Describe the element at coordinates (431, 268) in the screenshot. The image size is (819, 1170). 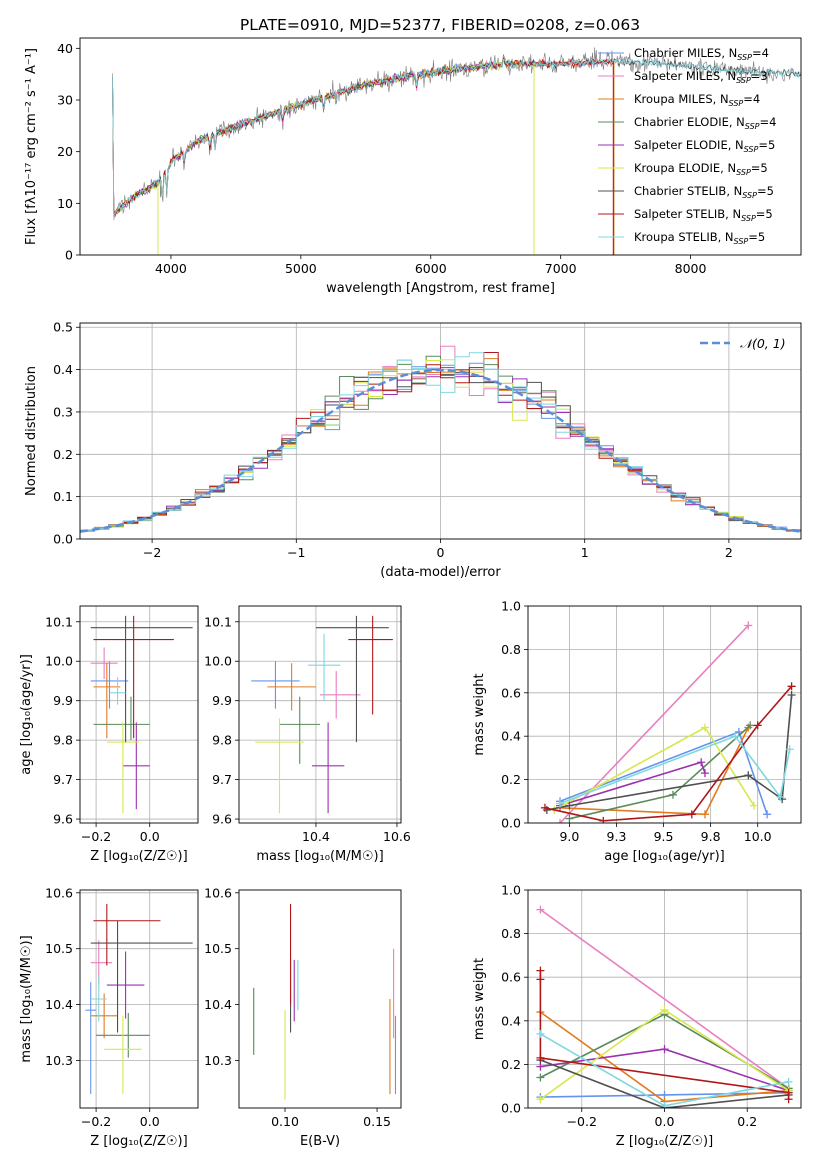
I see `x-tick-label: 6000` at that location.